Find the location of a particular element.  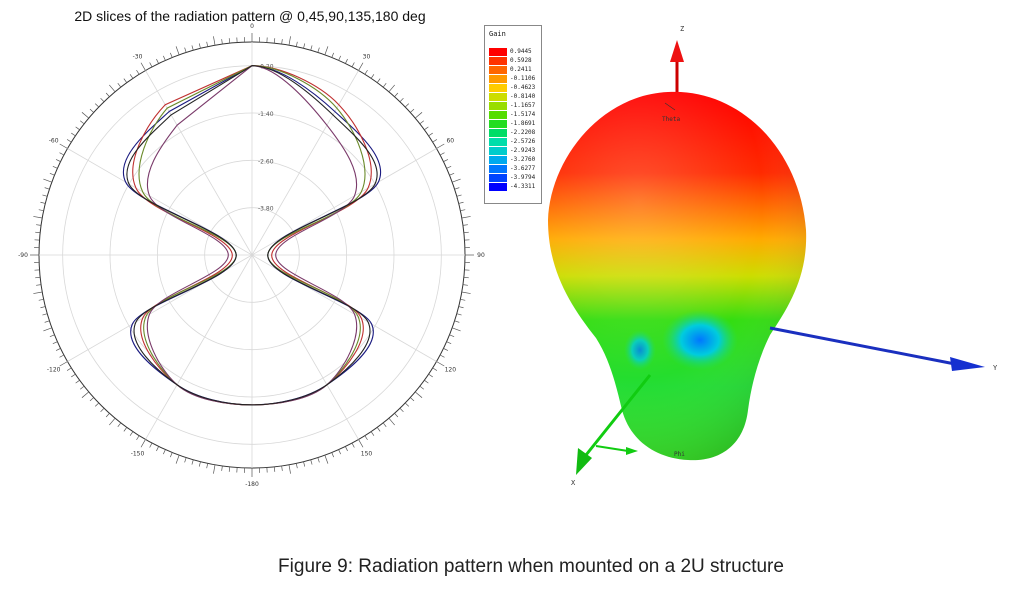

polar-angle-label: -30 is located at coordinates (138, 57).